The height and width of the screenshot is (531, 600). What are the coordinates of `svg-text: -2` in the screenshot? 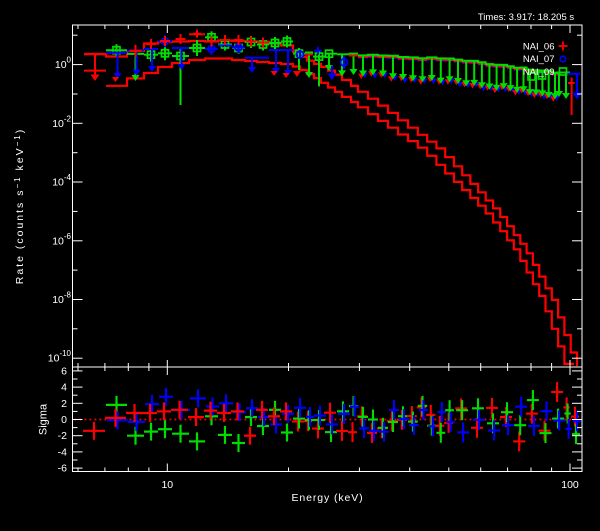 It's located at (62, 436).